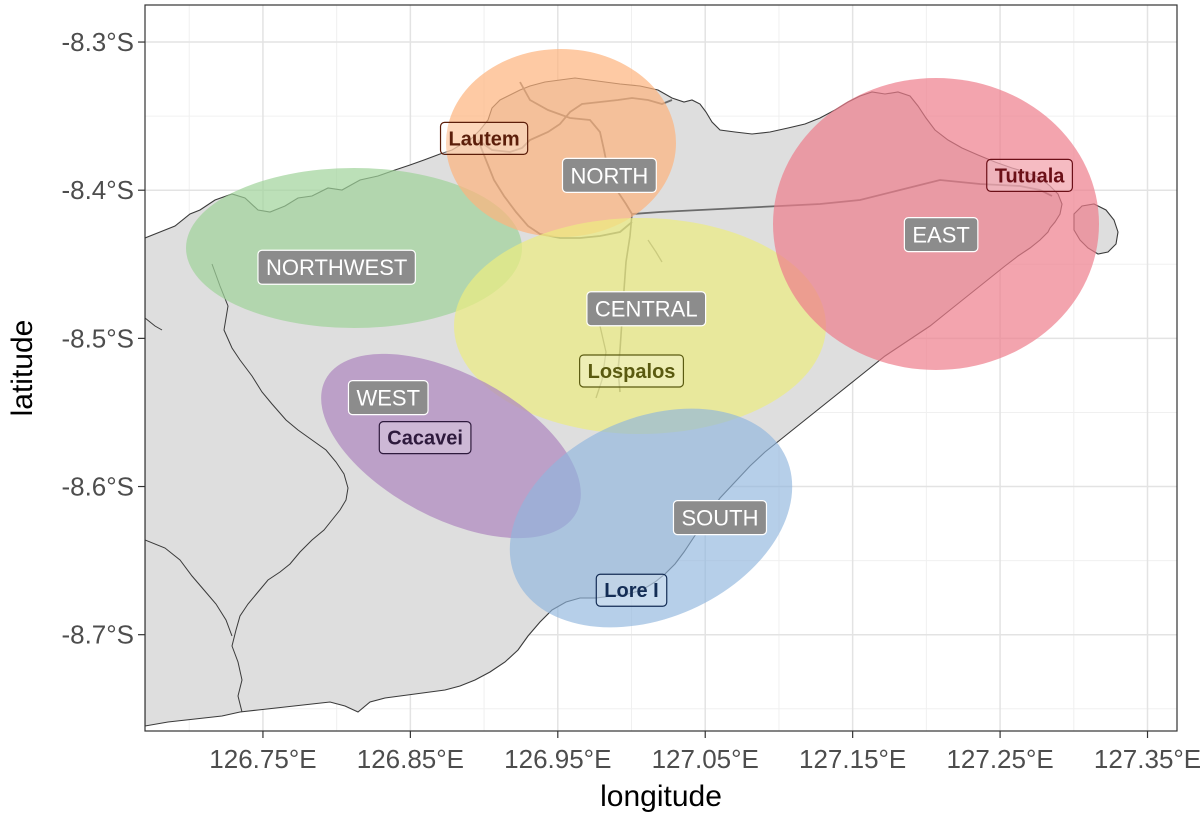 The image size is (1200, 826). What do you see at coordinates (1147, 759) in the screenshot?
I see `x-tick-label: 127.35°E` at bounding box center [1147, 759].